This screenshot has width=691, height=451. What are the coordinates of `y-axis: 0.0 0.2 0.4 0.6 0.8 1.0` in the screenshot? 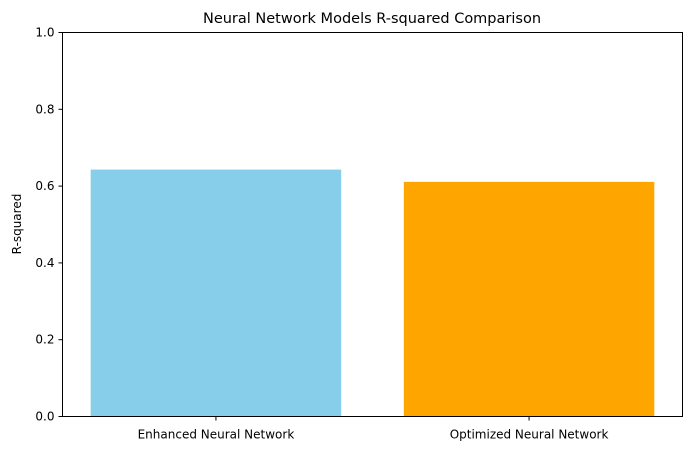 It's located at (49, 225).